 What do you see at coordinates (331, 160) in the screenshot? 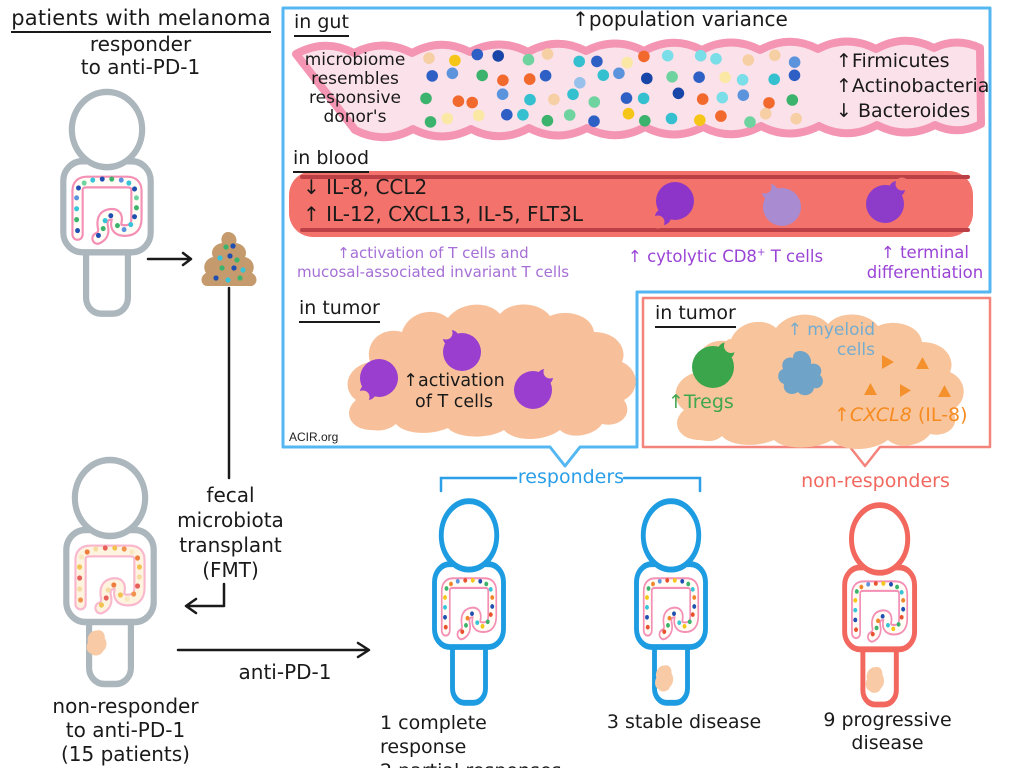
I see `in-blood-heading: in blood` at bounding box center [331, 160].